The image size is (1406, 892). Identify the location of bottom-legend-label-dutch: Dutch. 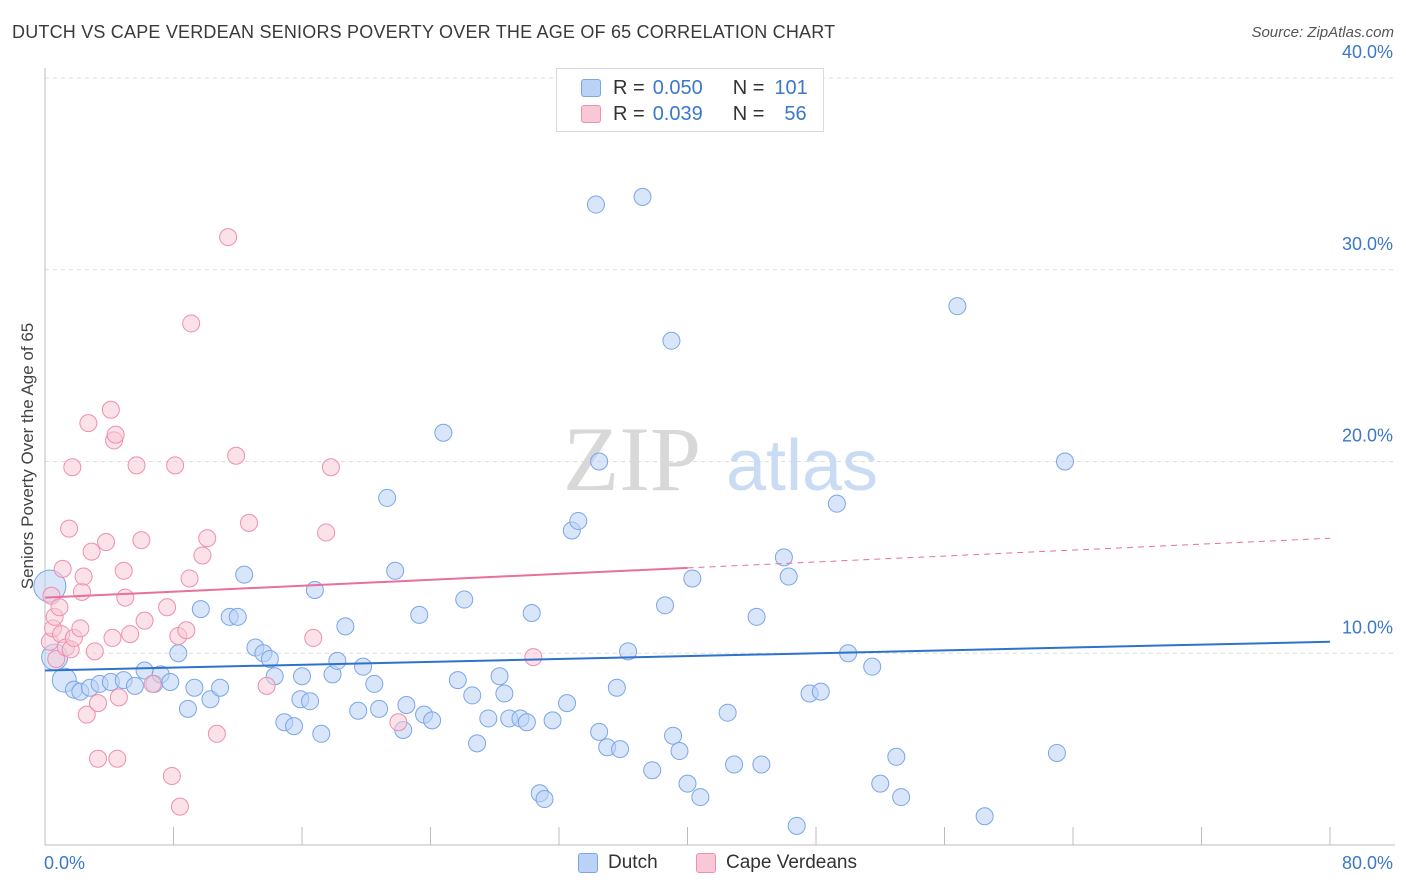
(633, 862).